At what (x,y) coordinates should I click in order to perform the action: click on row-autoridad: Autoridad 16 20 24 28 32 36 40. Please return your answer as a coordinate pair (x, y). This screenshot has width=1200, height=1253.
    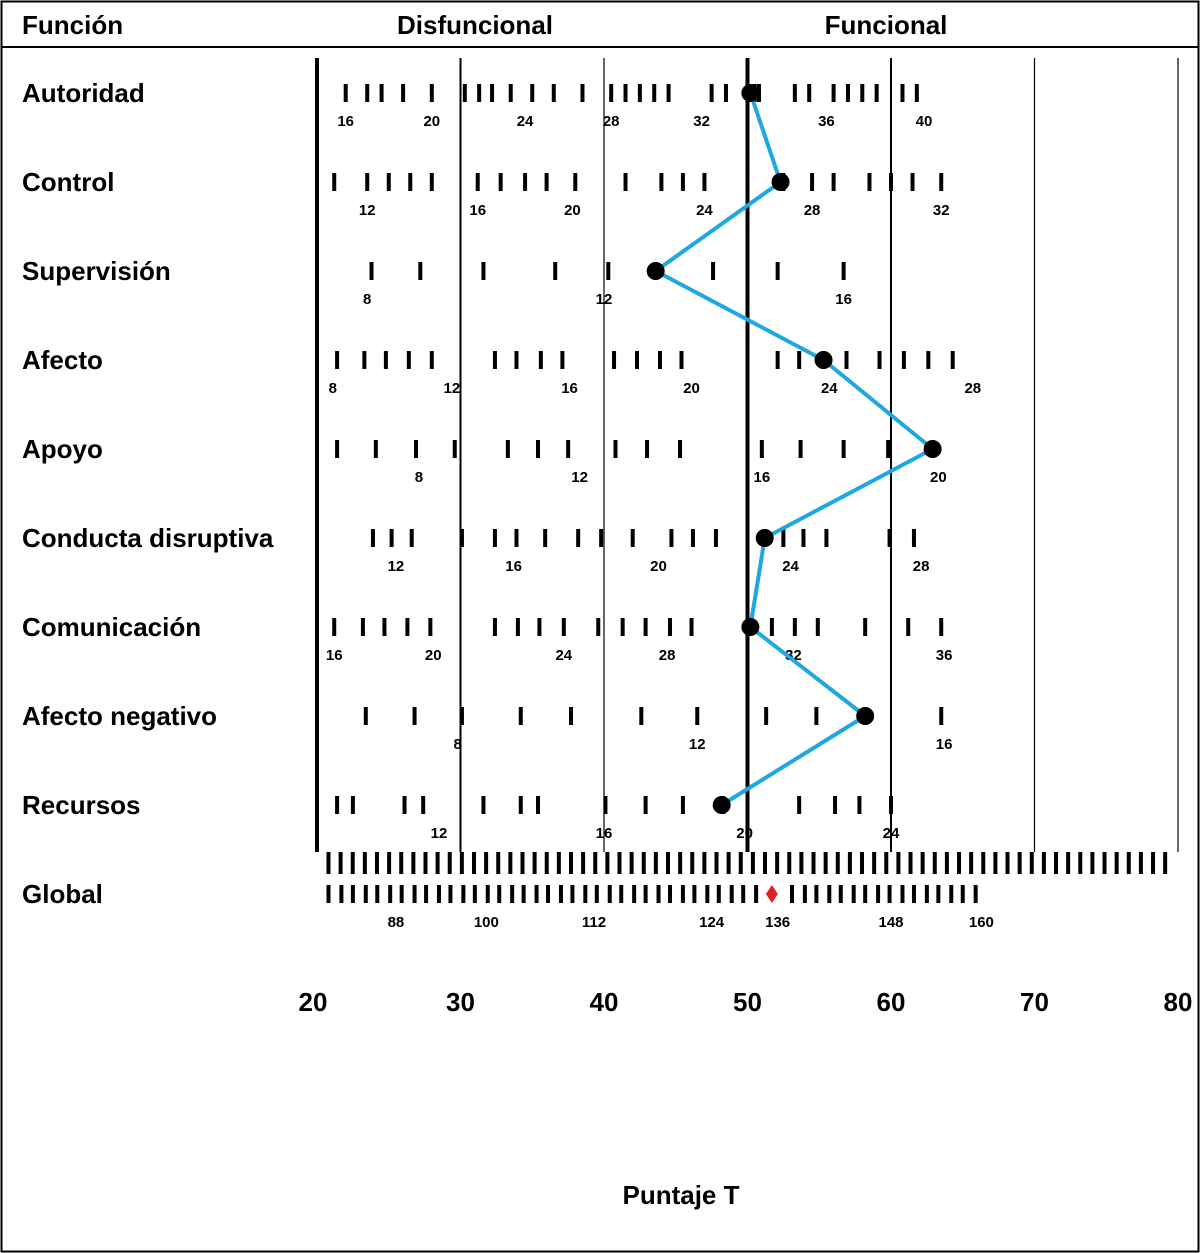
    Looking at the image, I should click on (477, 104).